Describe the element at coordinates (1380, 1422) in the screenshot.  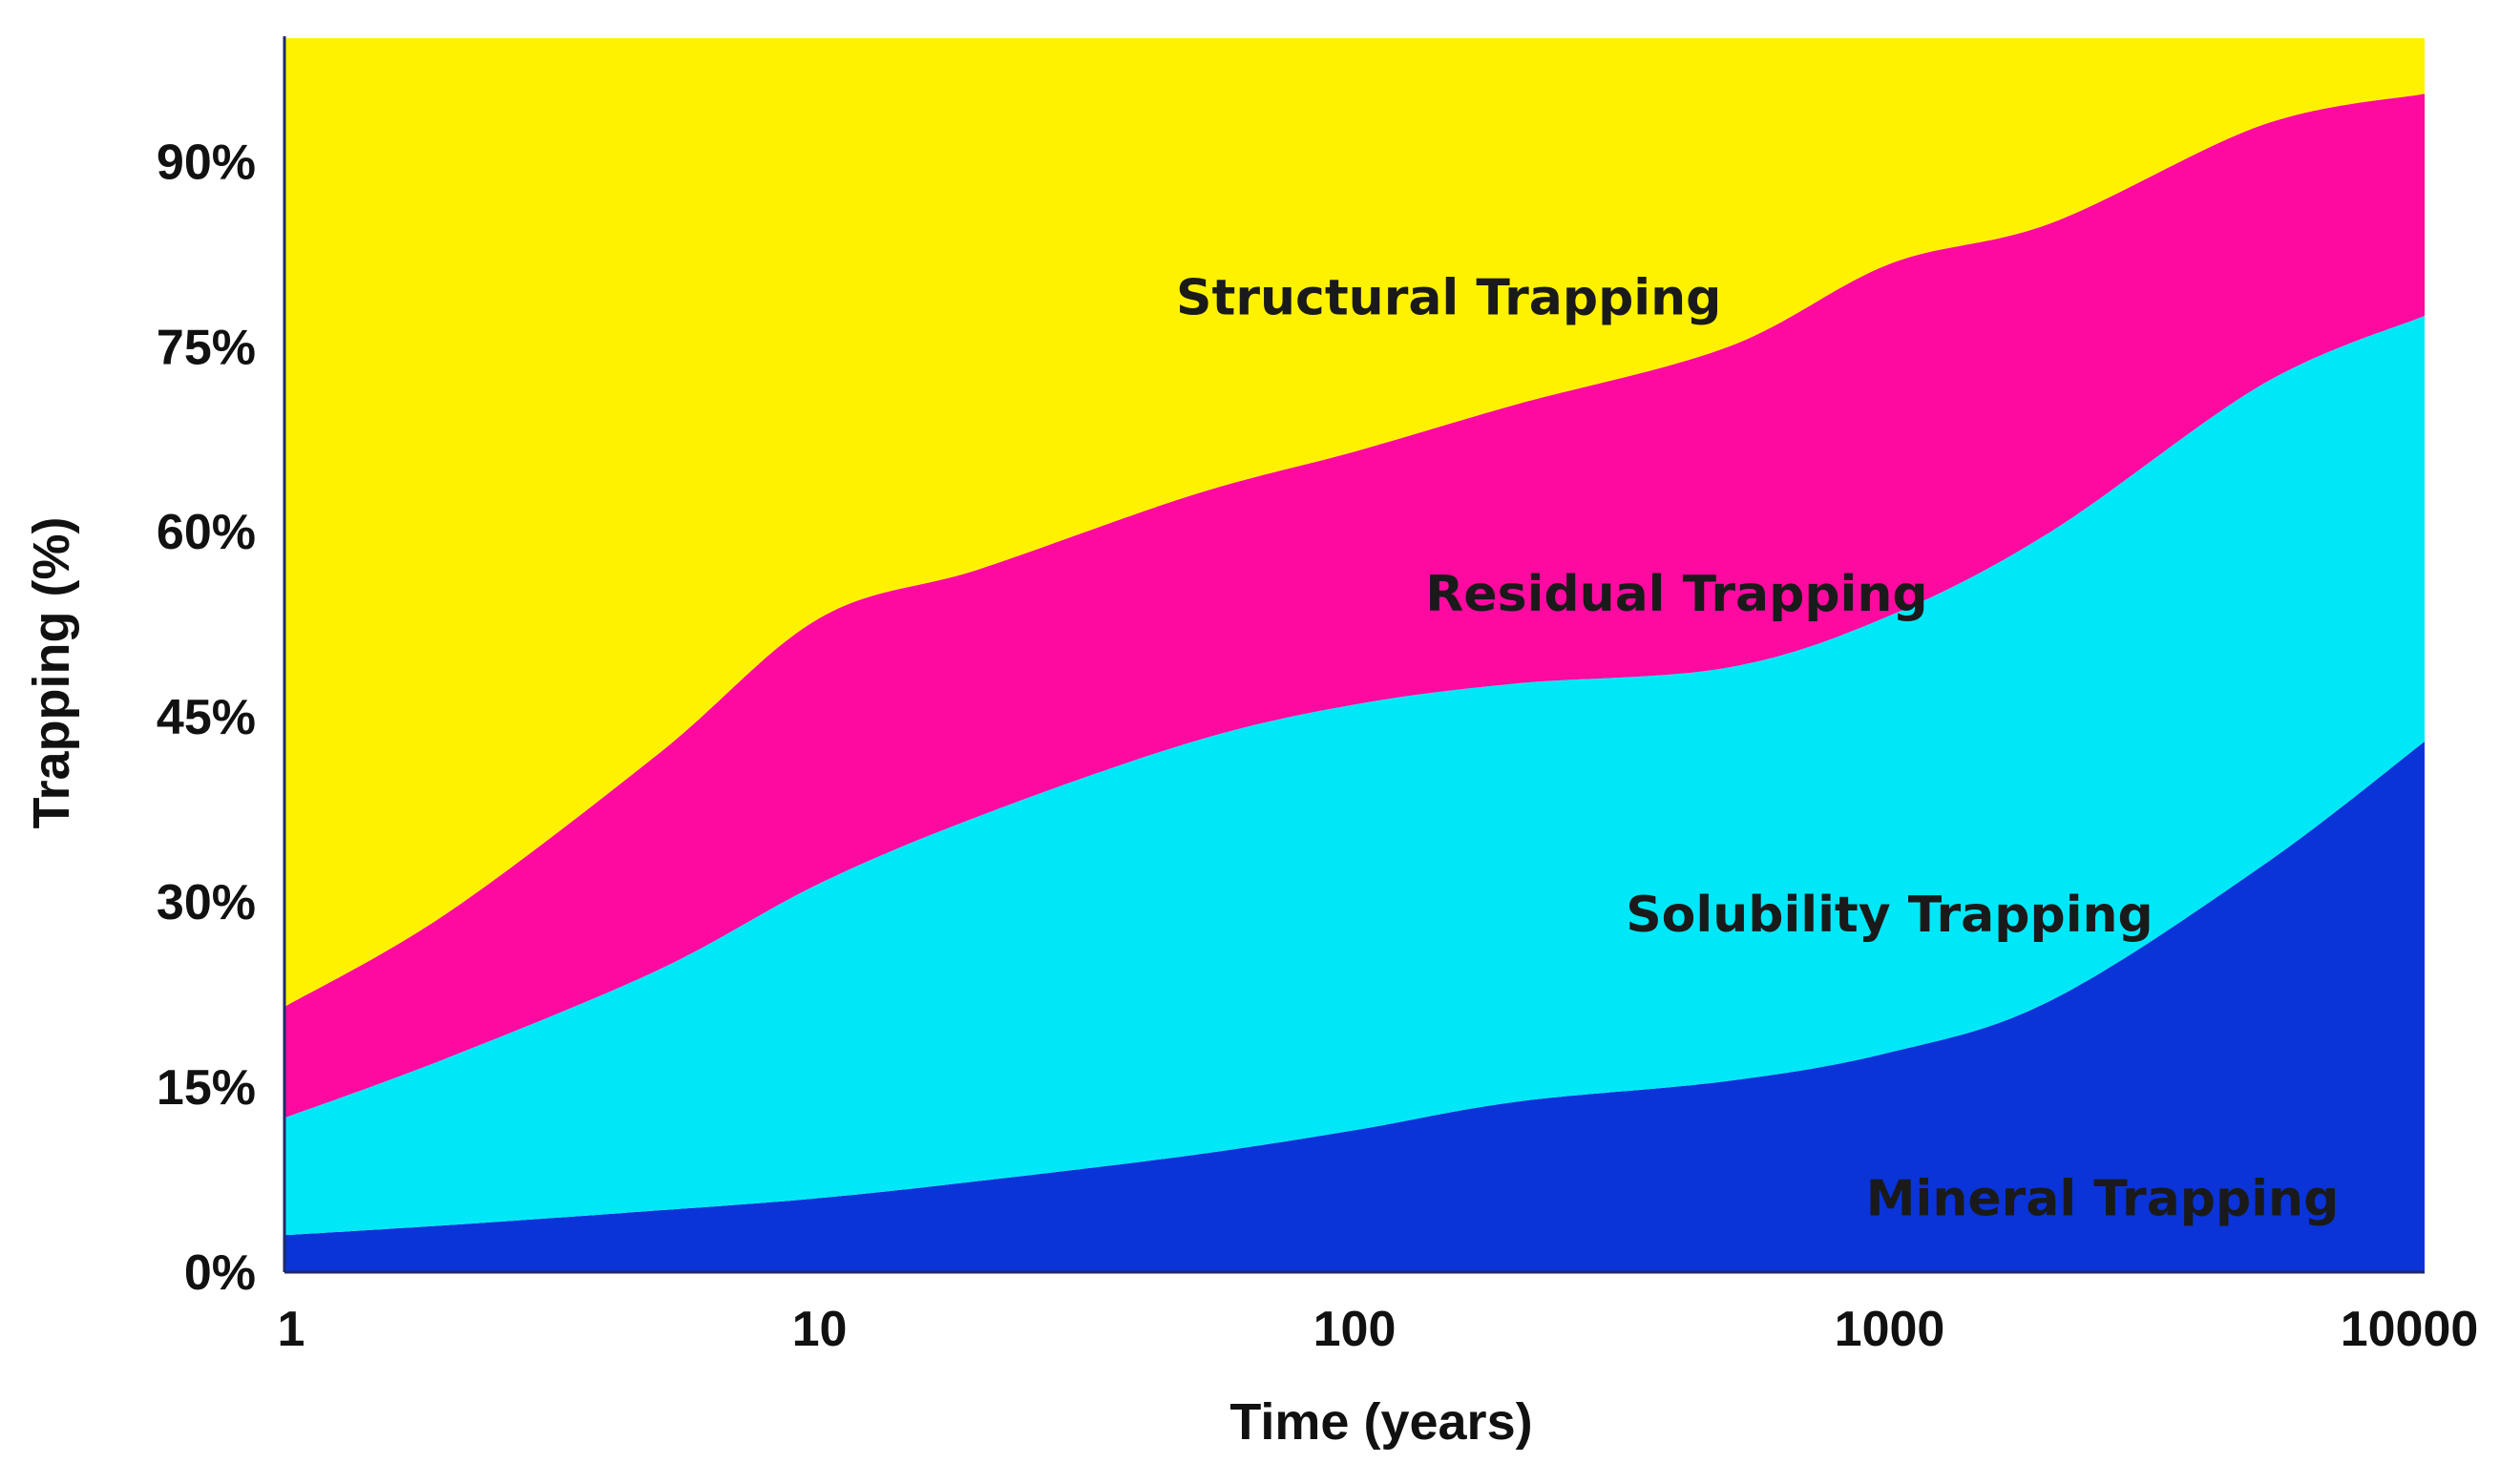
I see `x-axis-title: Time (years)` at that location.